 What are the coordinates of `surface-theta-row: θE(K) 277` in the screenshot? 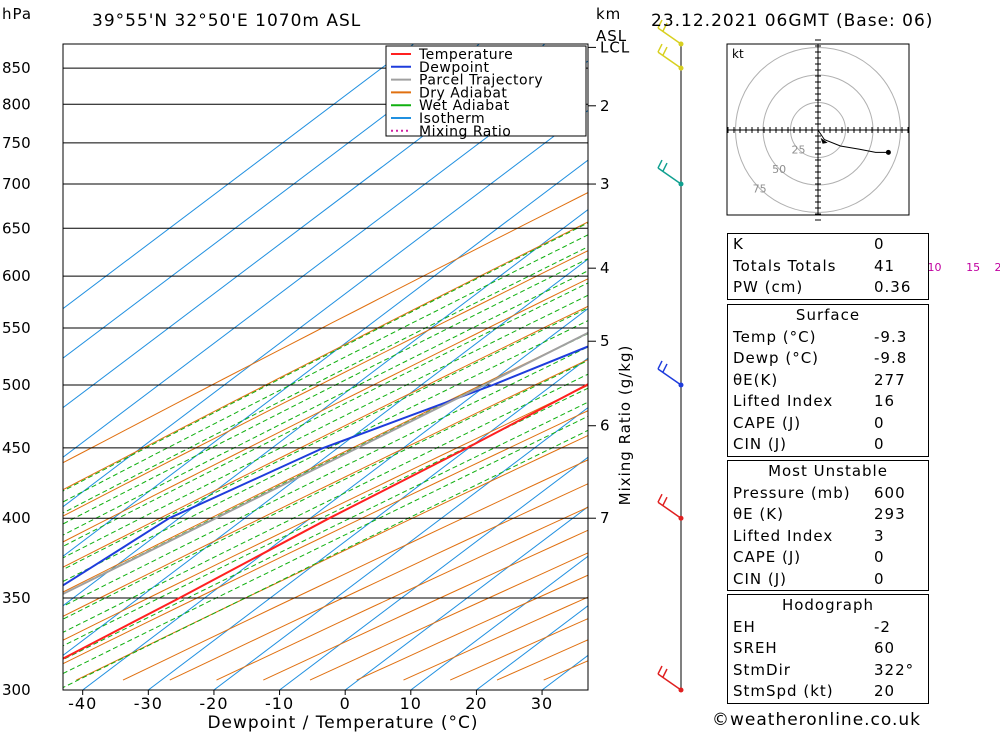 It's located at (828, 381).